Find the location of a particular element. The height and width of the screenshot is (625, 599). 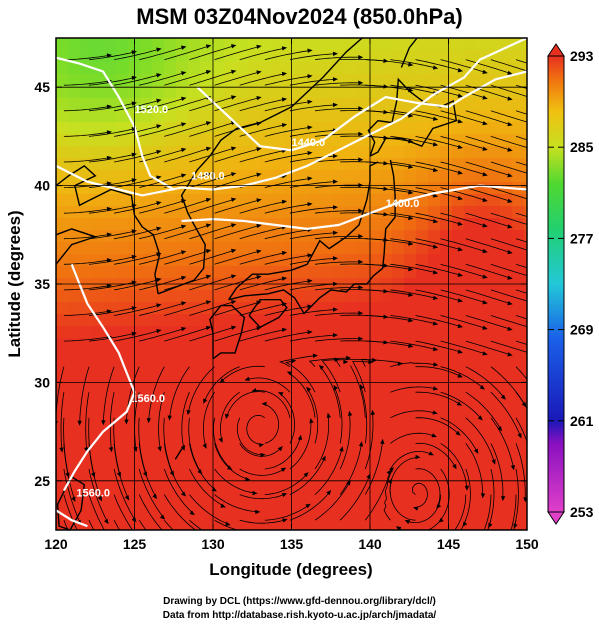

contour-label: 1480.0 is located at coordinates (208, 177).